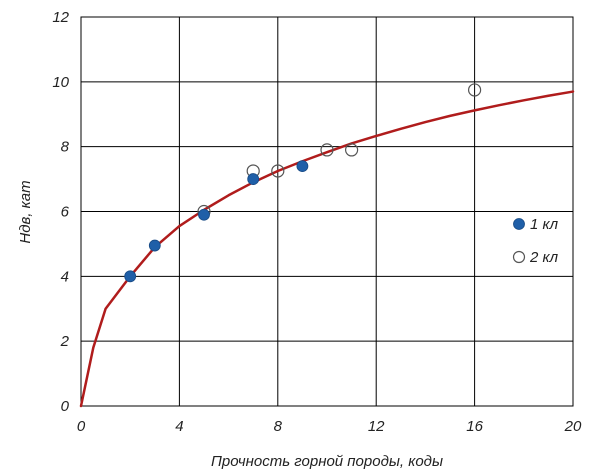  What do you see at coordinates (278, 426) in the screenshot?
I see `x-tick-label: 8` at bounding box center [278, 426].